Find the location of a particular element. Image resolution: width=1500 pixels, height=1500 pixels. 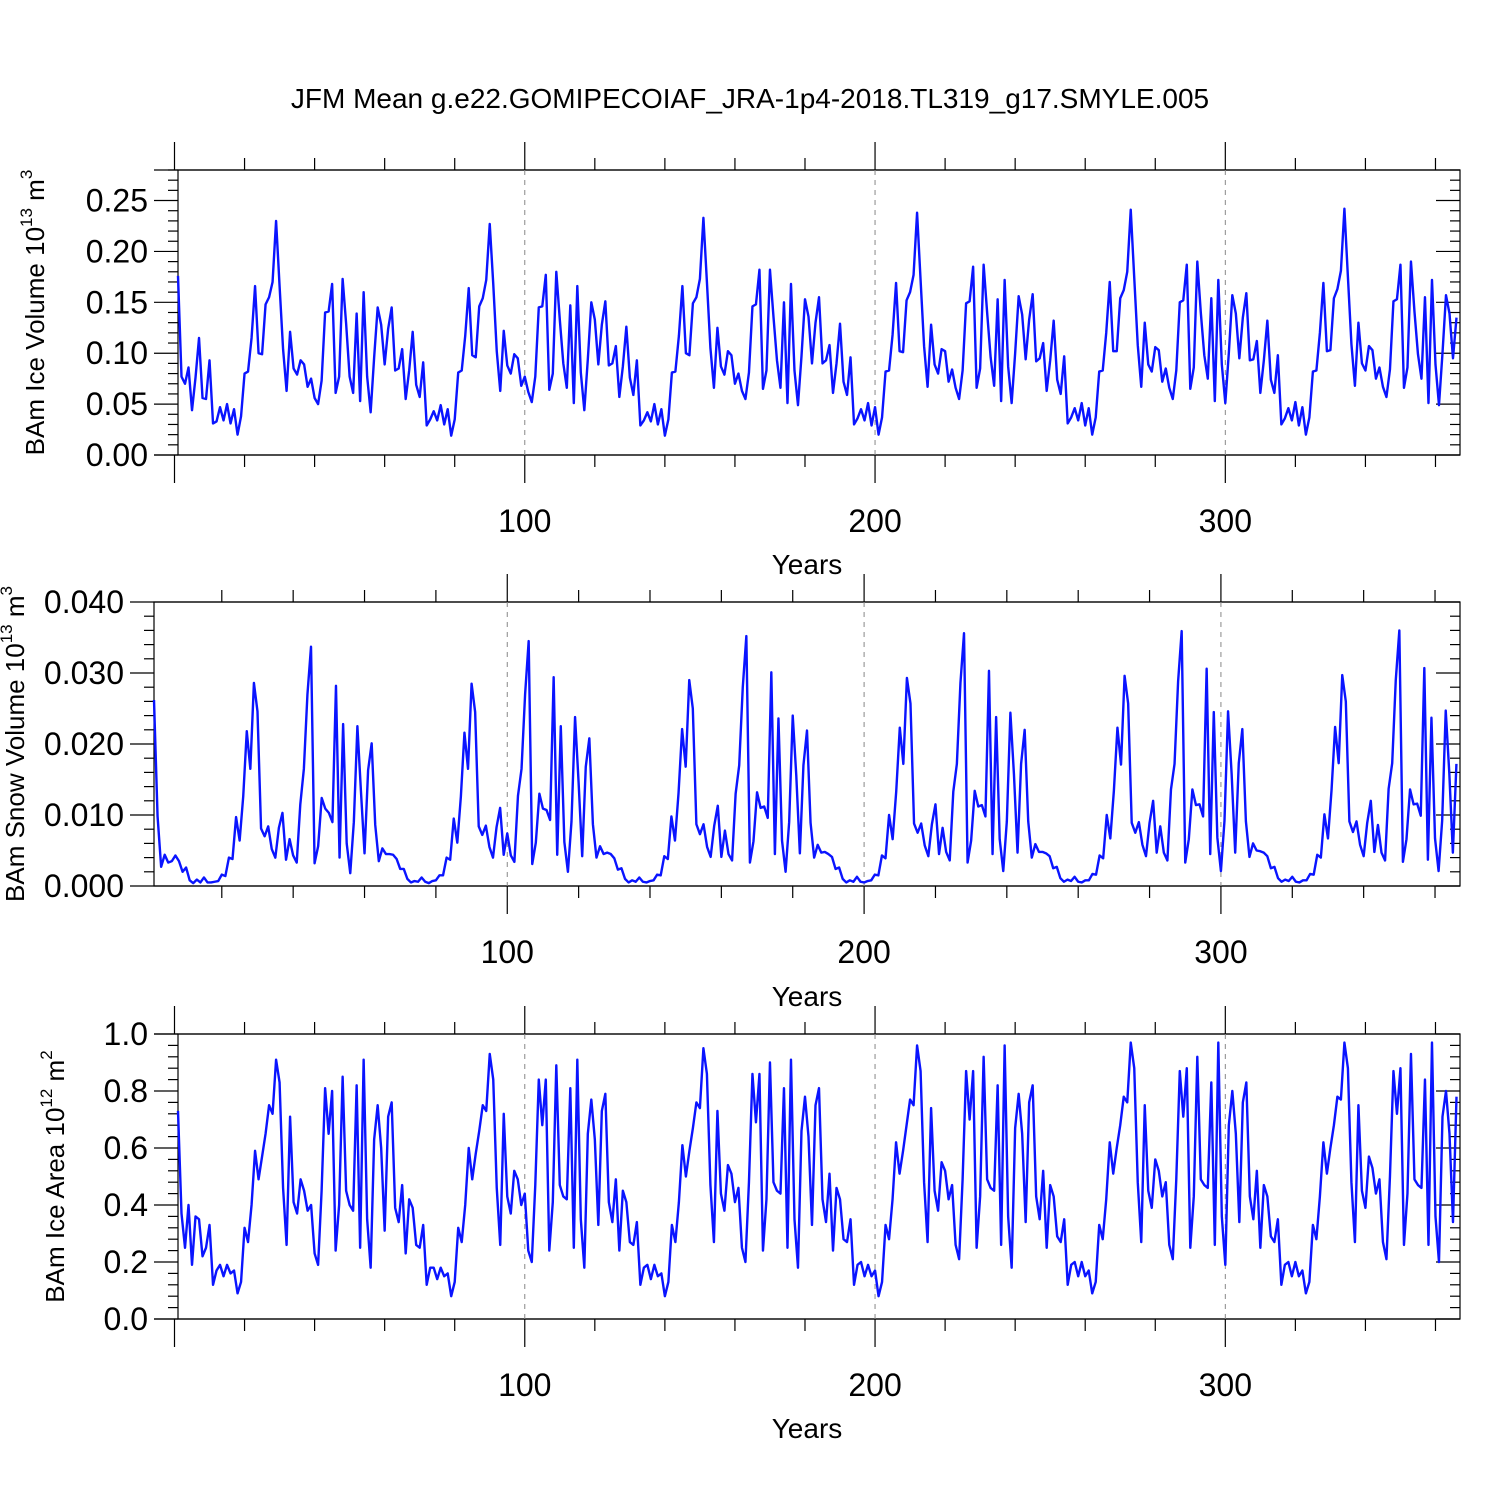

y-tick-label: 0.6 is located at coordinates (126, 1148).